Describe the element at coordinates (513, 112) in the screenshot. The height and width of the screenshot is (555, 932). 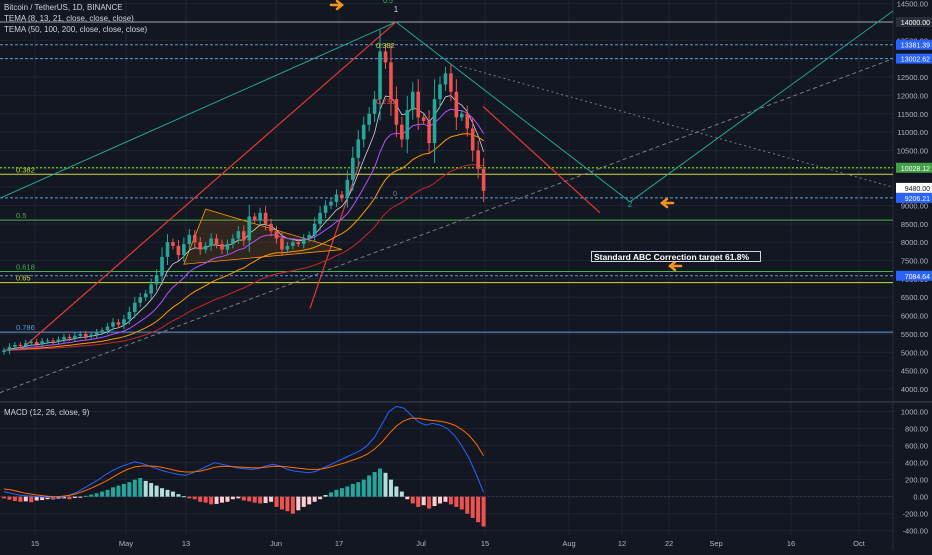
I see `correction-line` at that location.